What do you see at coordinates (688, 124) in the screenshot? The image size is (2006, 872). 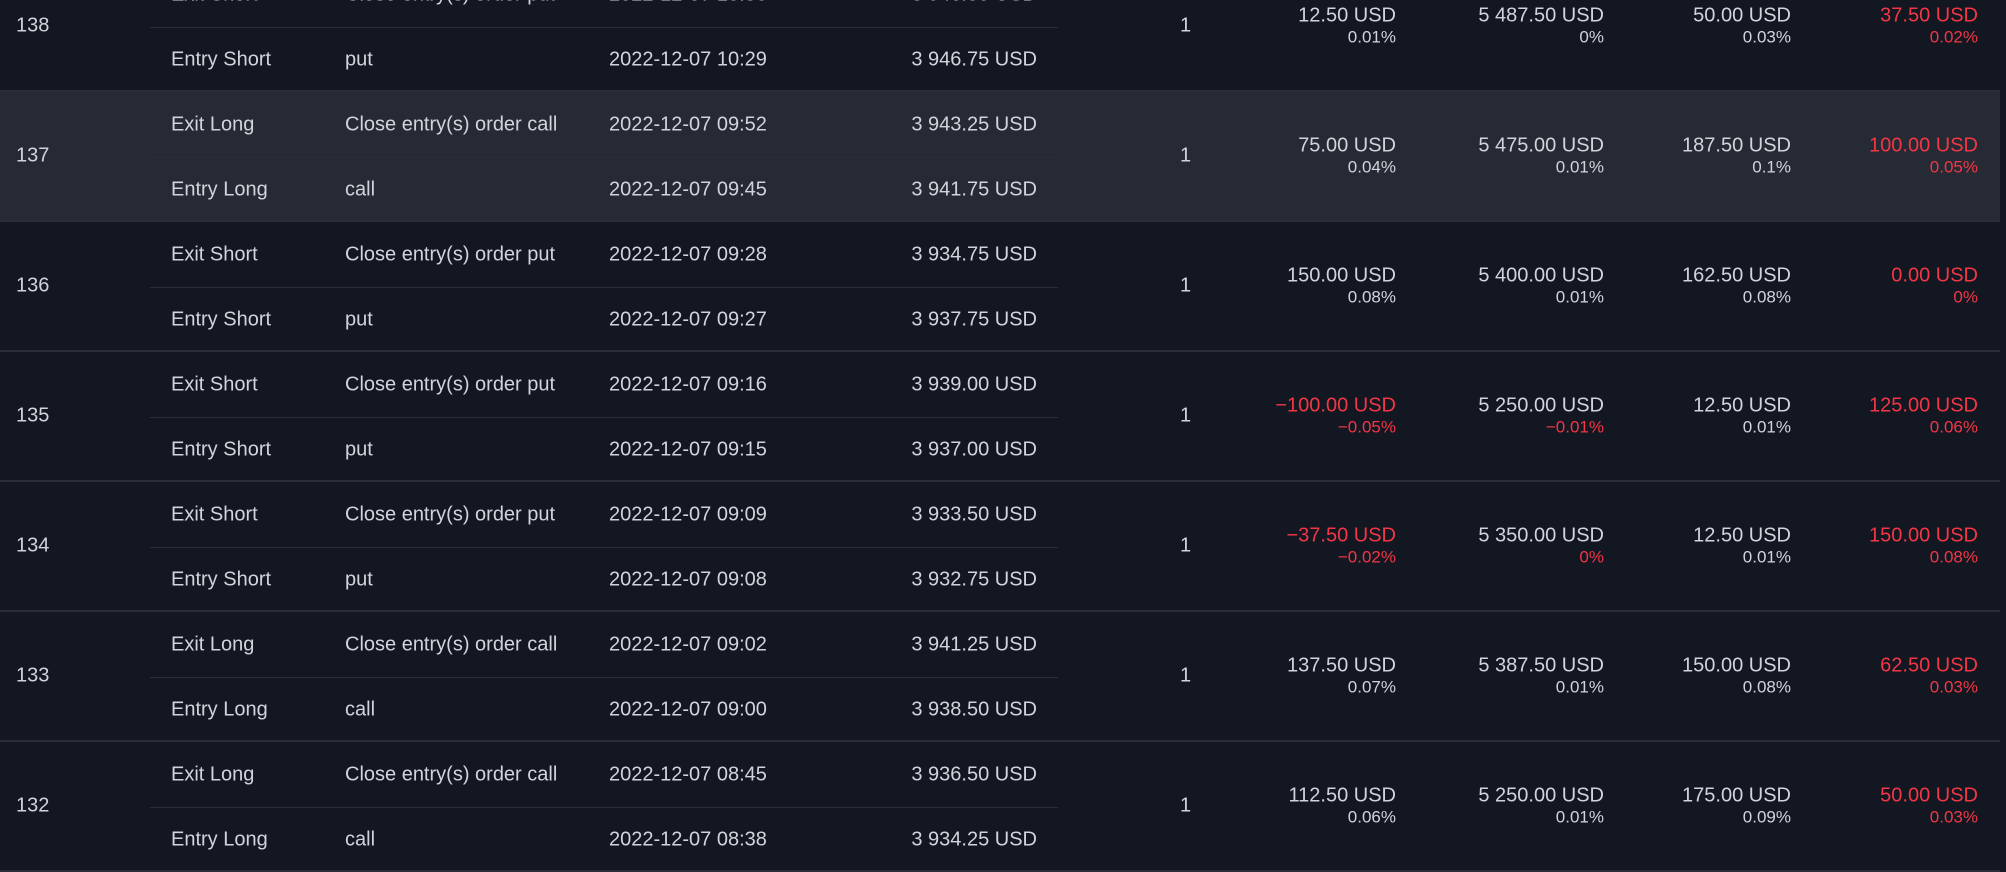 I see `trade-datetime: 2022-12-07 09:52` at bounding box center [688, 124].